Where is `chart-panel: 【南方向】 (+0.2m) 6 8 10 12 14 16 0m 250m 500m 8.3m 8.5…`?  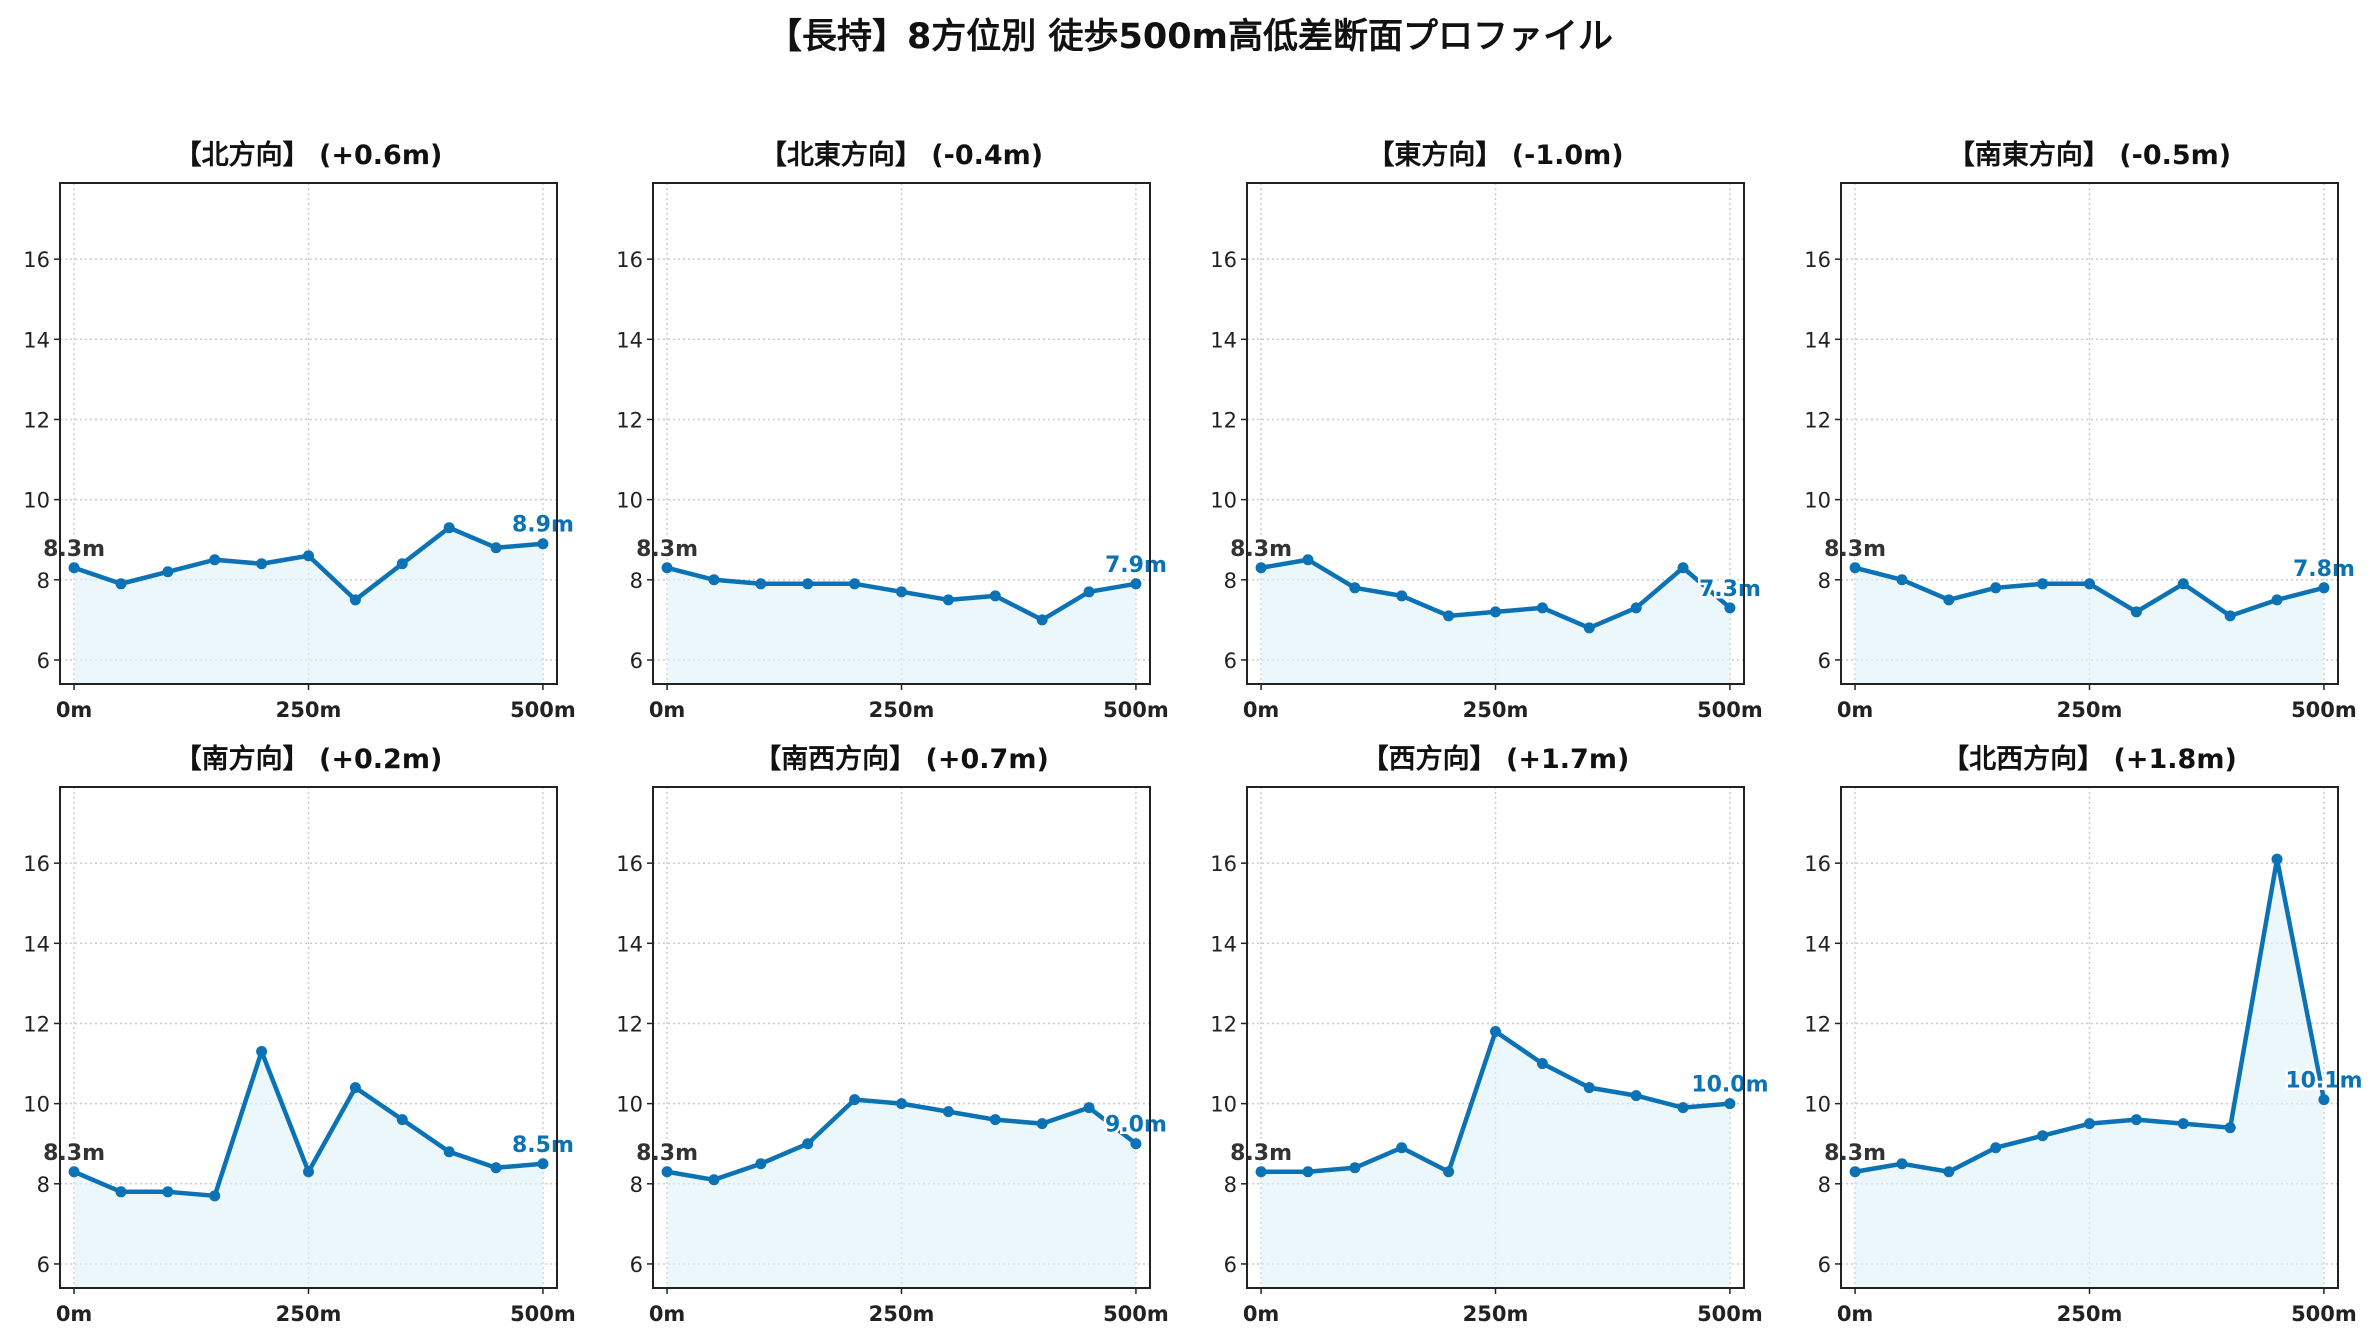
chart-panel: 【南方向】 (+0.2m) 6 8 10 12 14 16 0m 250m 500m 8.3m 8.5… is located at coordinates (299, 1034).